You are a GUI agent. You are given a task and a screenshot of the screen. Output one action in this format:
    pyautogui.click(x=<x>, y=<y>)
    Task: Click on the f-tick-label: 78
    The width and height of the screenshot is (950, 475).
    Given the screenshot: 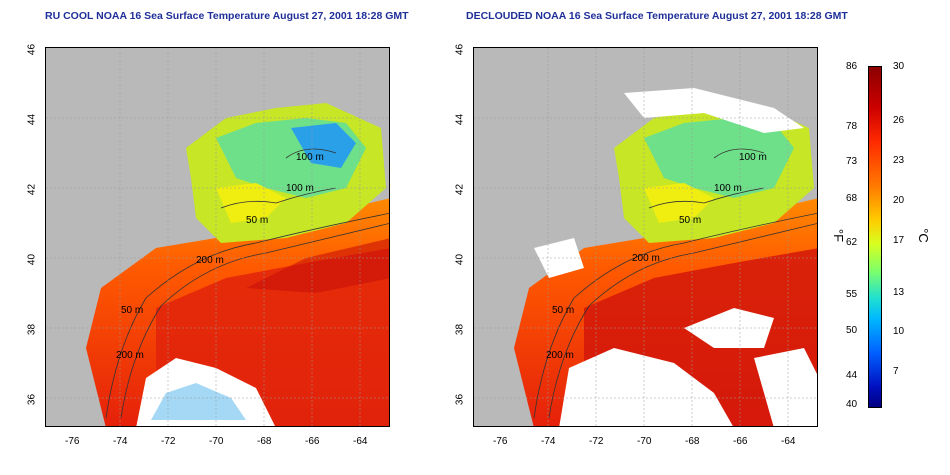 What is the action you would take?
    pyautogui.click(x=852, y=126)
    